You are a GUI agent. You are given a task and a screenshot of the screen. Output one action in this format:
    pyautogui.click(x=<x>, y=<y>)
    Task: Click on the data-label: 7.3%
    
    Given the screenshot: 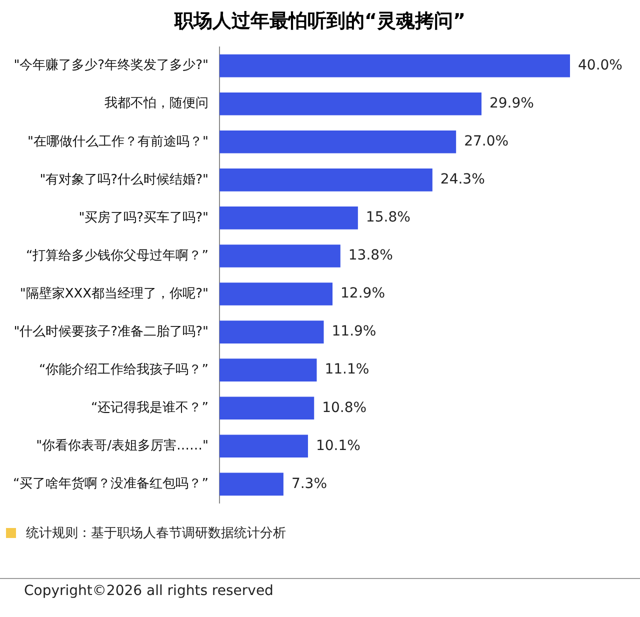 What is the action you would take?
    pyautogui.click(x=309, y=484)
    